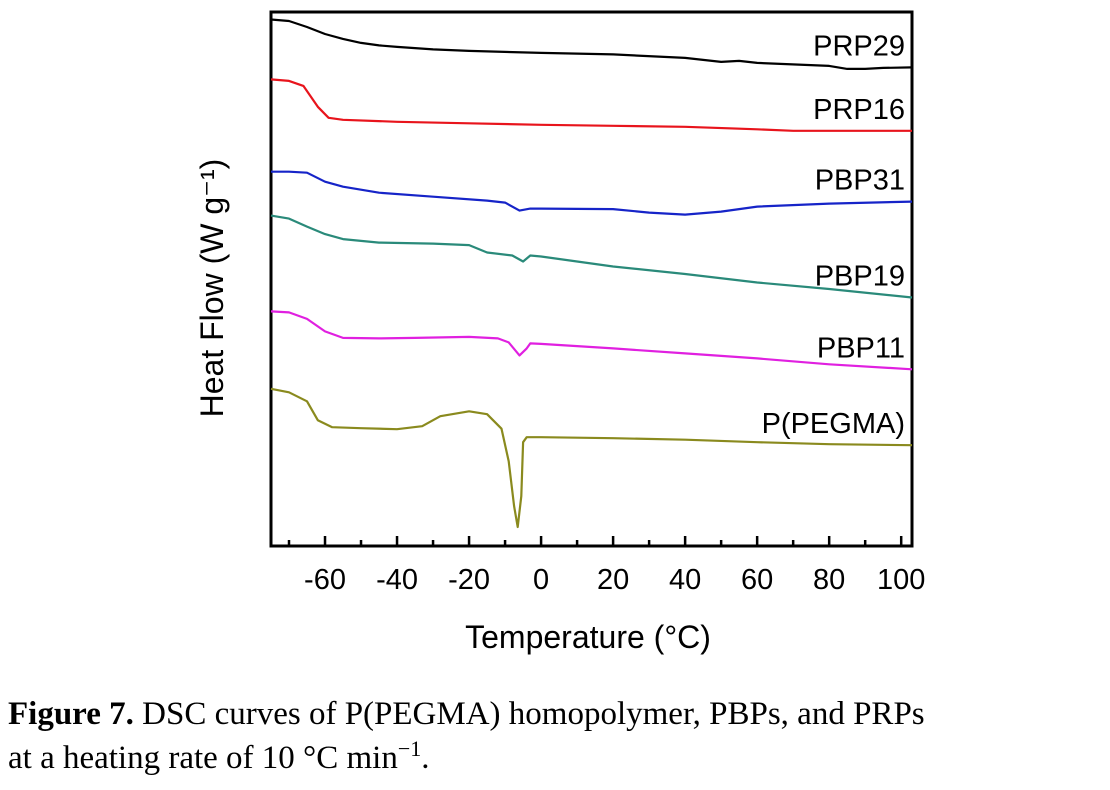 This screenshot has width=1110, height=790. Describe the element at coordinates (685, 580) in the screenshot. I see `x-tick-label: 40` at that location.